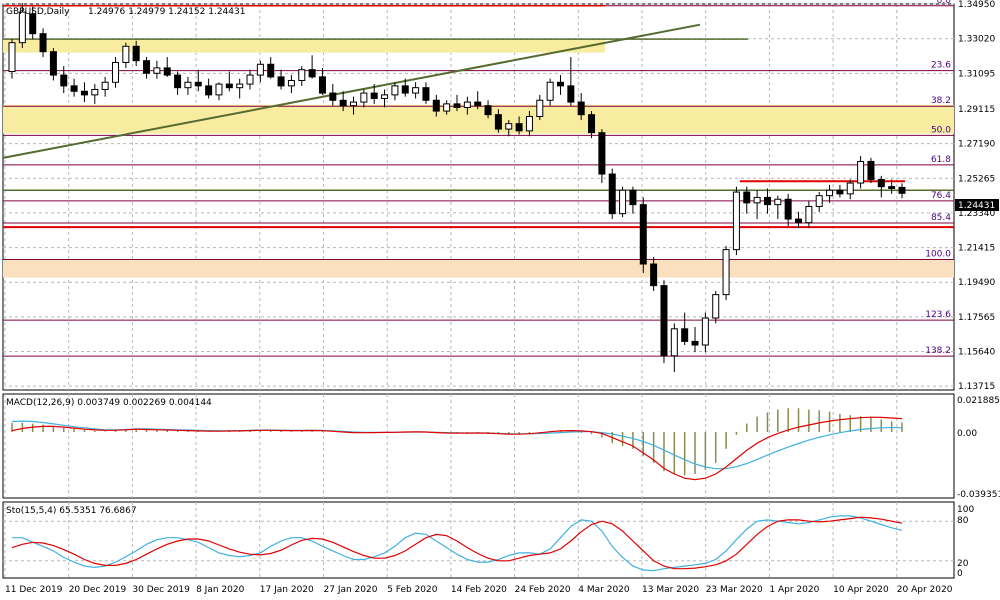 Image resolution: width=1000 pixels, height=600 pixels. Describe the element at coordinates (98, 590) in the screenshot. I see `date-tick-1: 20 Dec 2019` at that location.